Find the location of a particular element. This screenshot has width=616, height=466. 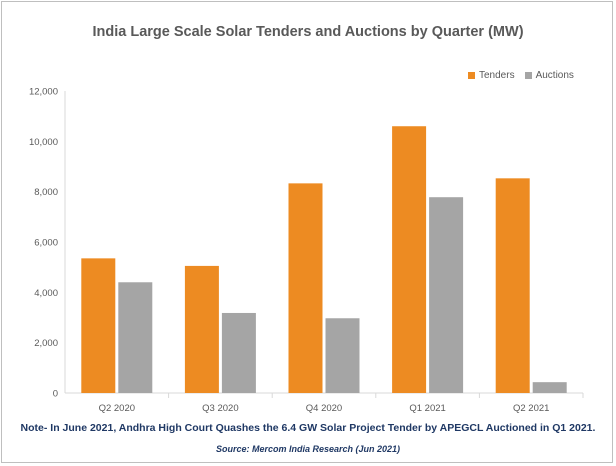

legend-item-auctions: Auctions is located at coordinates (549, 75).